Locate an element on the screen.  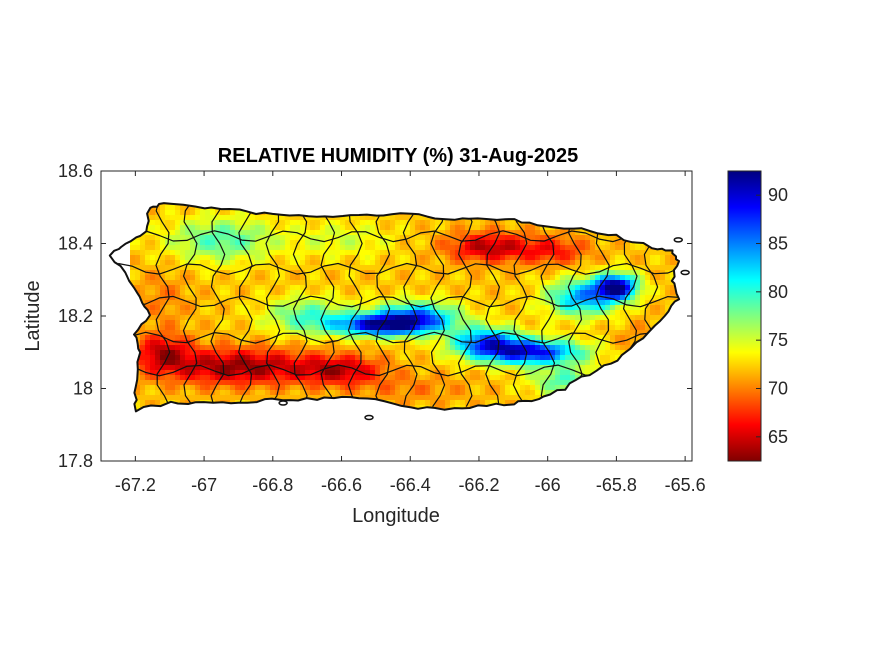
colorbar-tick-label: 65 is located at coordinates (778, 437).